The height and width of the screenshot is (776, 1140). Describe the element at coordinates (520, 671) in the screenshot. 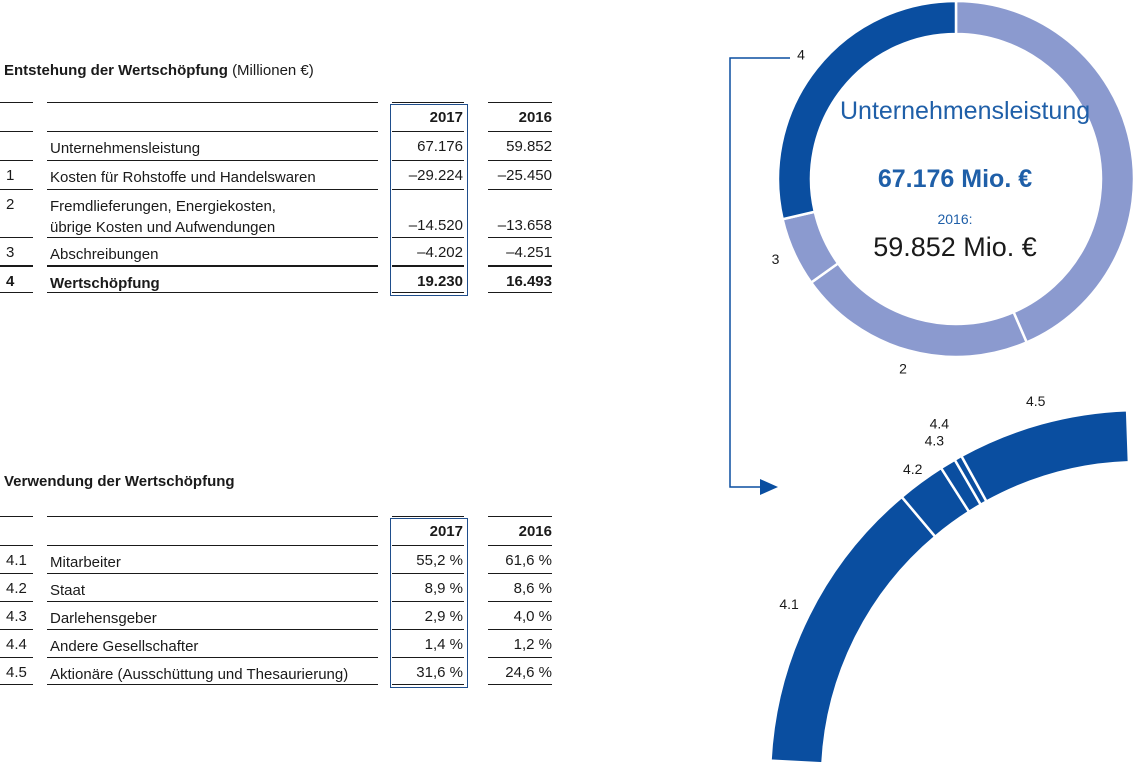

I see `value-2016: 24,6 %` at that location.